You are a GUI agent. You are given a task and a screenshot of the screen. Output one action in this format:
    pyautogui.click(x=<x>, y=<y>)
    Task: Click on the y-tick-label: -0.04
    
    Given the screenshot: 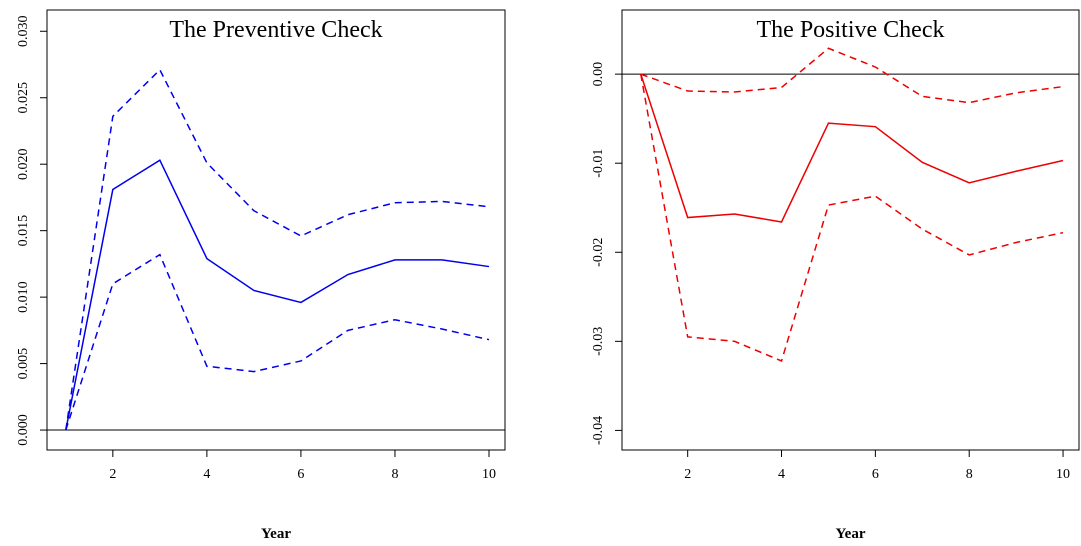 What is the action you would take?
    pyautogui.click(x=598, y=430)
    